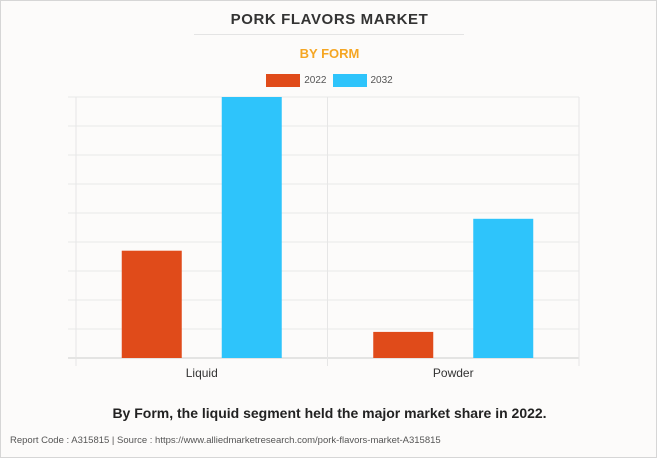  What do you see at coordinates (329, 19) in the screenshot?
I see `chart-title: PORK FLAVORS MARKET` at bounding box center [329, 19].